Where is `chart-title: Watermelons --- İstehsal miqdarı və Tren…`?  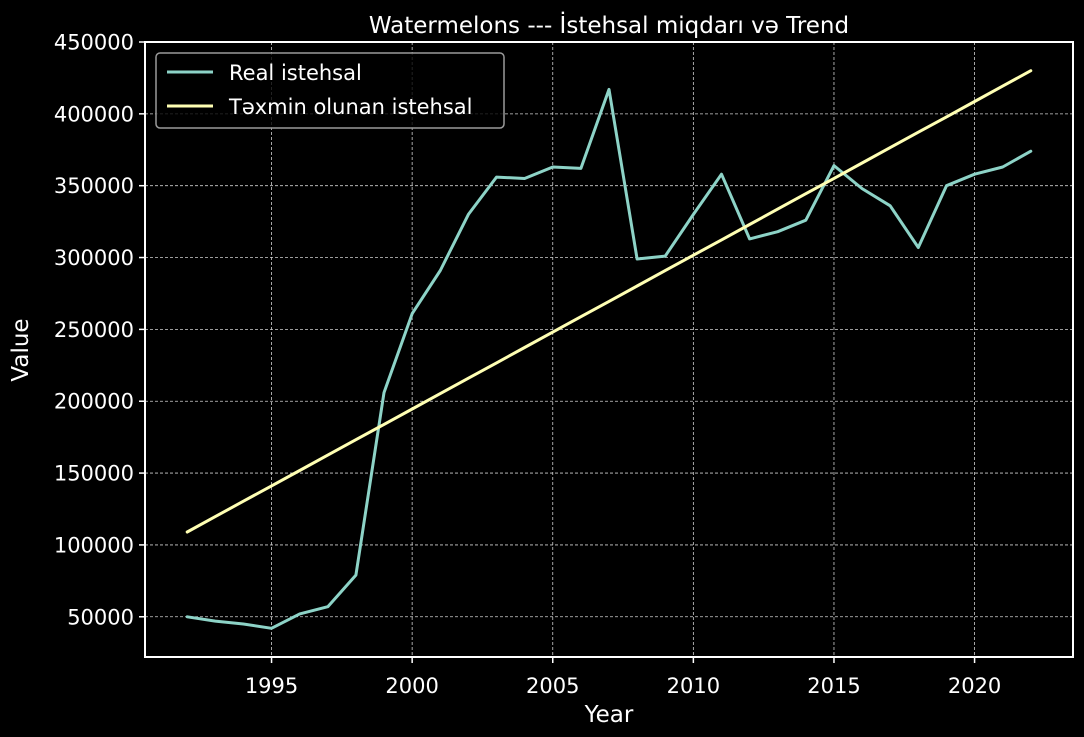
chart-title: Watermelons --- İstehsal miqdarı və Tren… is located at coordinates (609, 25).